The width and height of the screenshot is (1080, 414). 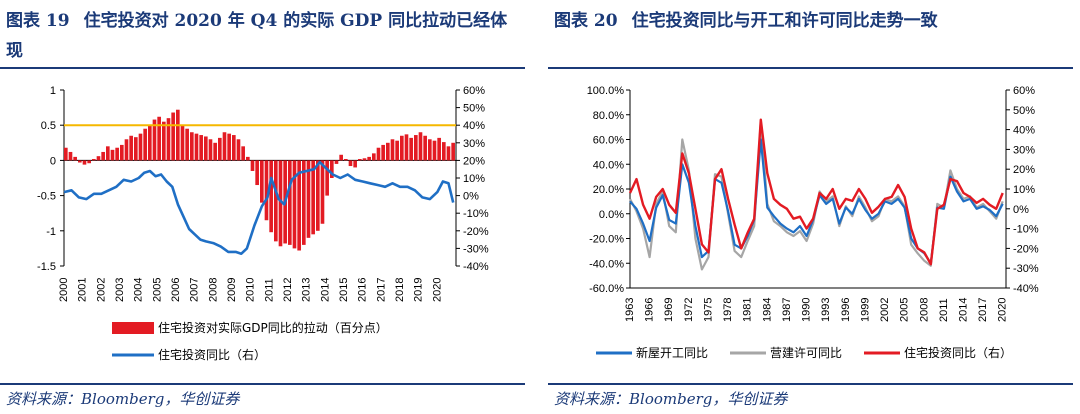 What do you see at coordinates (363, 290) in the screenshot?
I see `x-tick-label: 2016` at bounding box center [363, 290].